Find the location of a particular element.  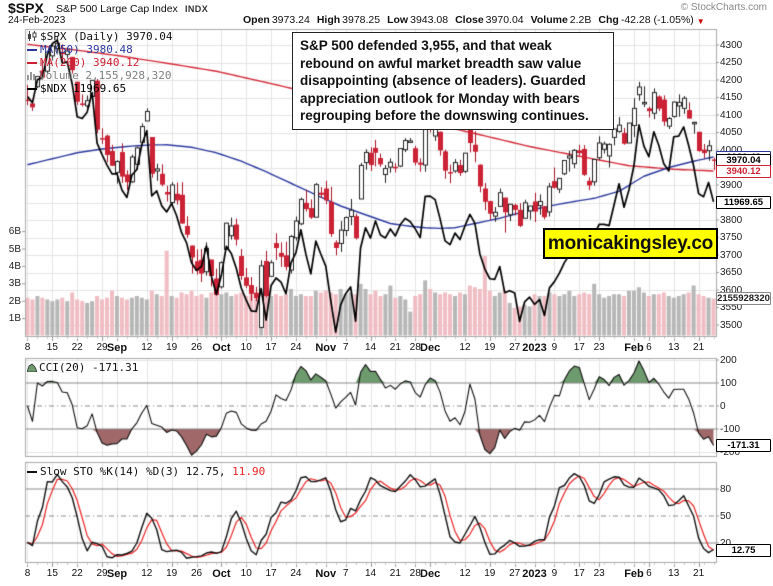

price-callout: 12.75 is located at coordinates (743, 550).